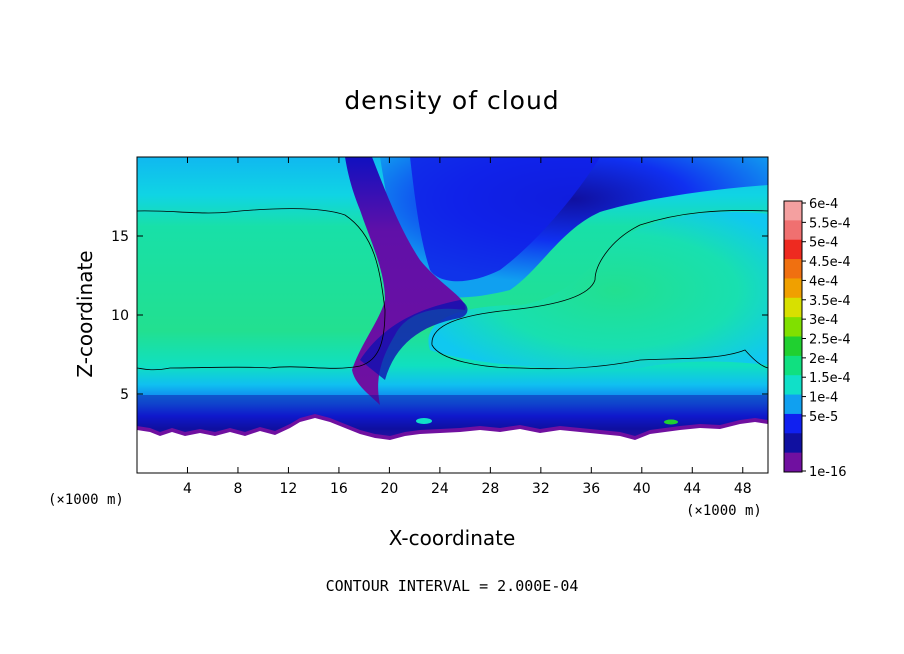 The width and height of the screenshot is (904, 654). Describe the element at coordinates (830, 378) in the screenshot. I see `colorbar-label: 1.5e-4` at that location.